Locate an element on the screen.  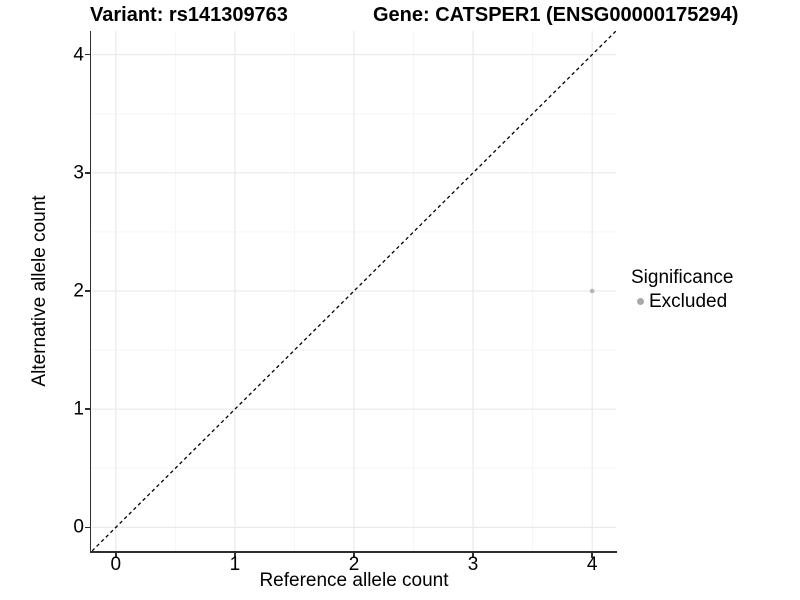
variant-title: Variant: rs141309763 is located at coordinates (189, 15).